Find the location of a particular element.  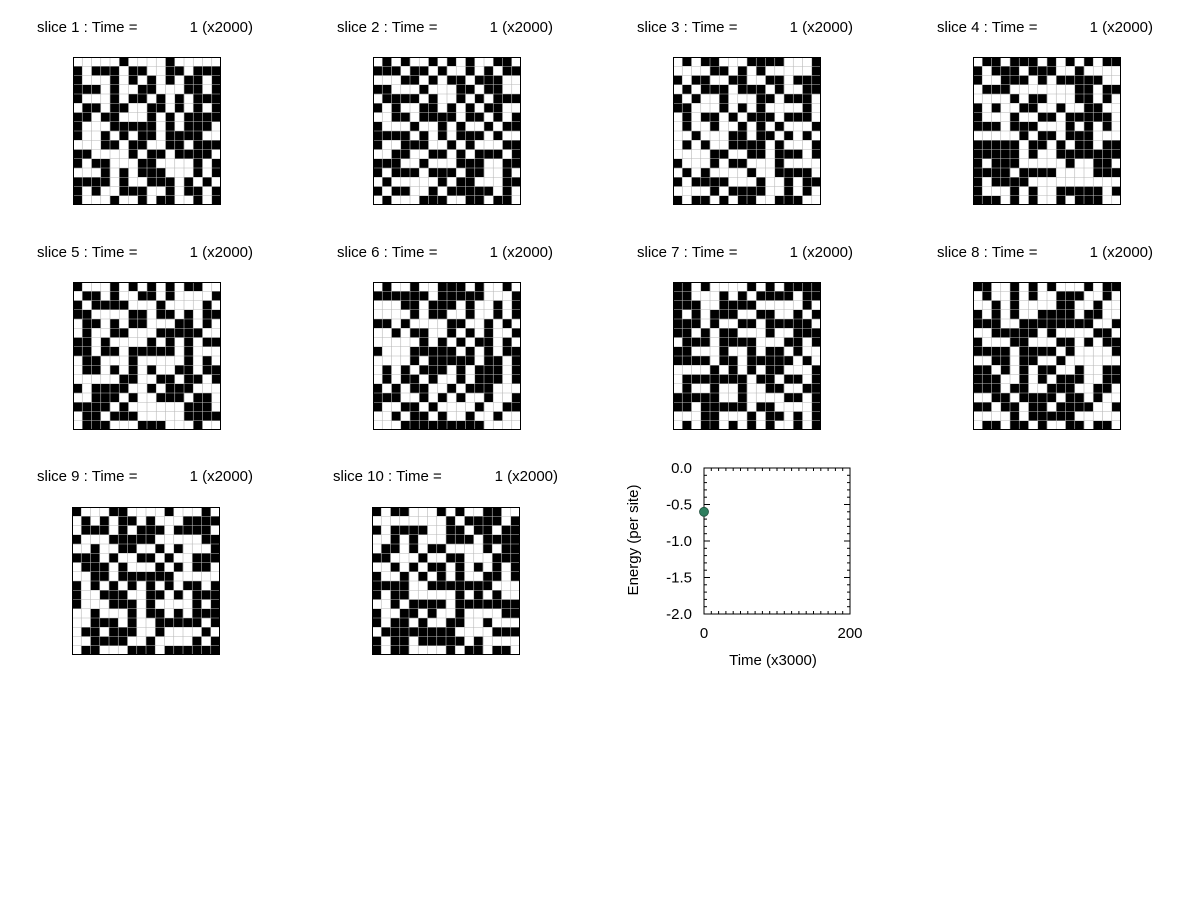

slice-title: slice 7 : Time = 1 (x2000) is located at coordinates (745, 253).